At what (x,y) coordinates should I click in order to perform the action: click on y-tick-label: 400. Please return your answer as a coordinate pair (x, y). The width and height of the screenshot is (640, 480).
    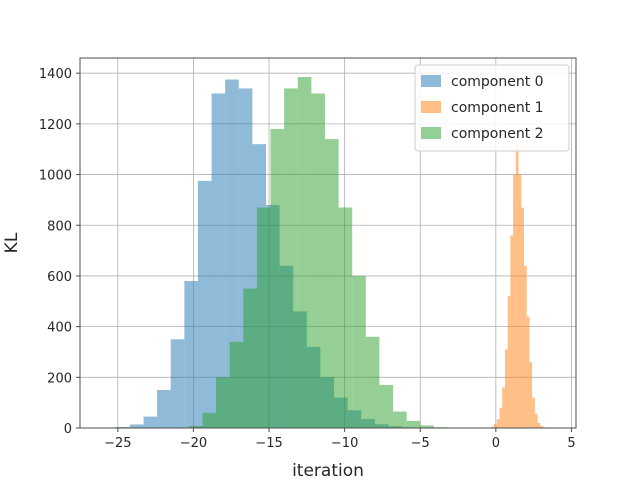
    Looking at the image, I should click on (59, 328).